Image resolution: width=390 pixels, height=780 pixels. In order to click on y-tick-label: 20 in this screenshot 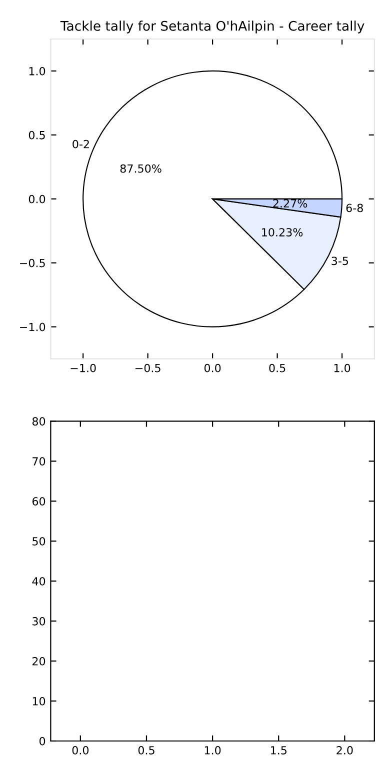, I will do `click(39, 661)`.